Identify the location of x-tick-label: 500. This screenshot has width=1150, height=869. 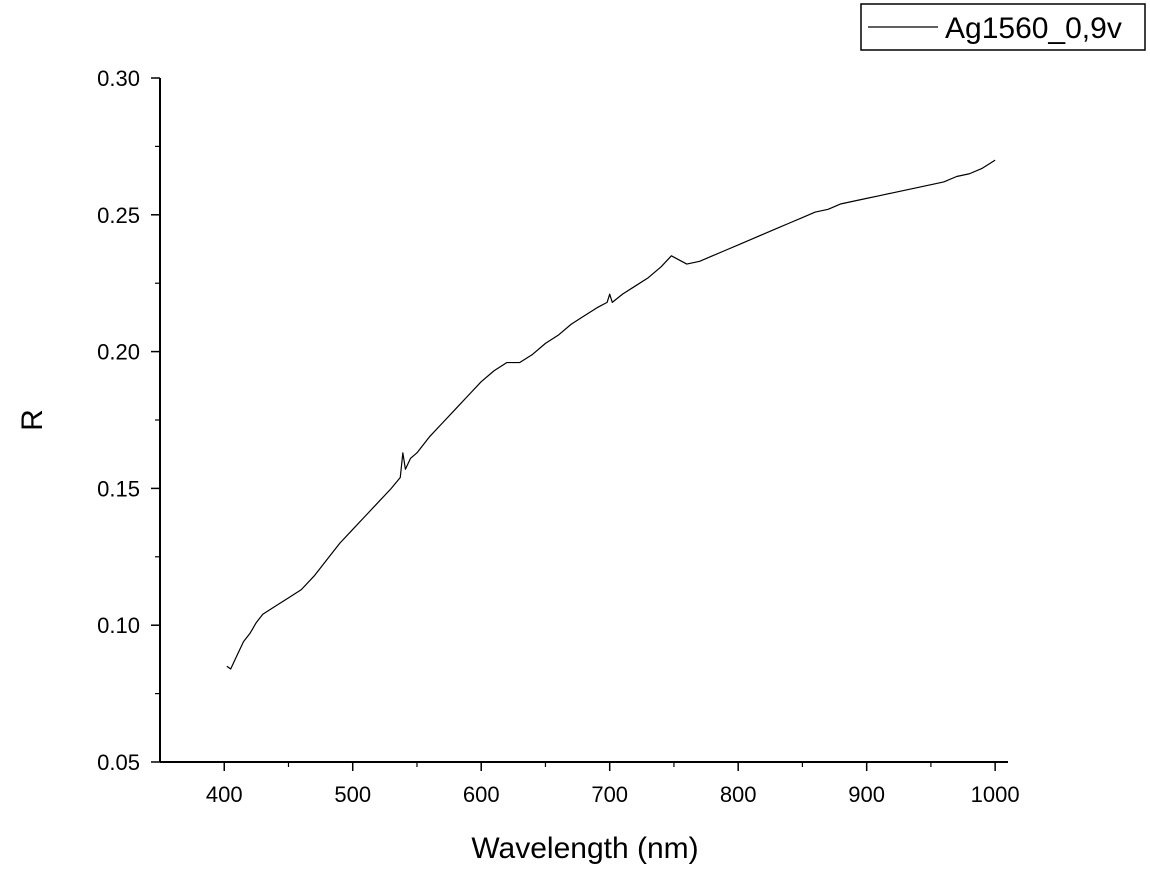
(352, 794).